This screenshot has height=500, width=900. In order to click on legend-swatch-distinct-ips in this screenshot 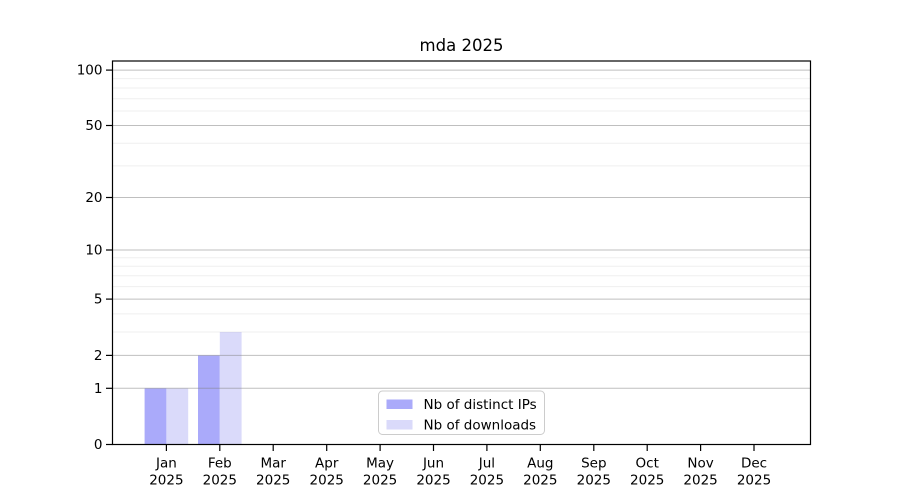, I will do `click(399, 404)`.